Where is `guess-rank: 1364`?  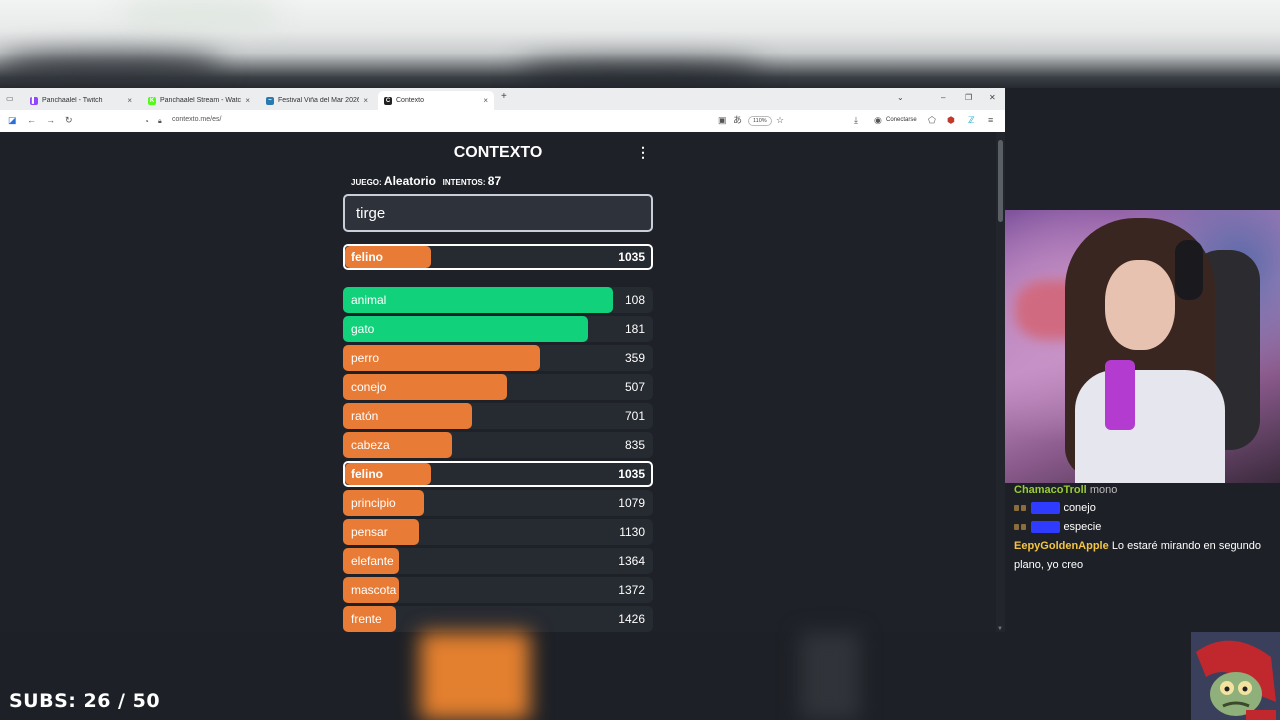 guess-rank: 1364 is located at coordinates (631, 561).